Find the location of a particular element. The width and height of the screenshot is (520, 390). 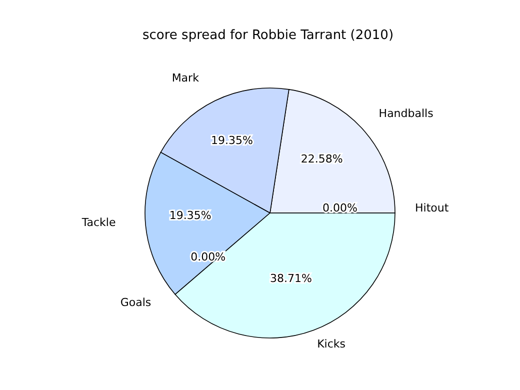

data-label: 22.58% is located at coordinates (321, 159).